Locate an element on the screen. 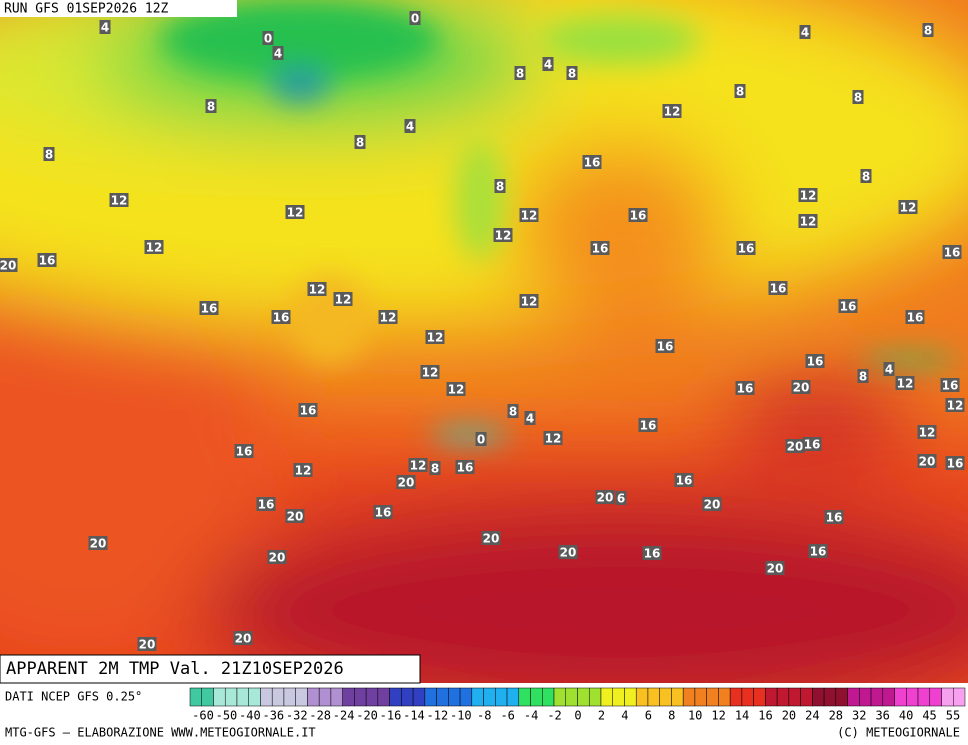 The width and height of the screenshot is (968, 745). scale-label: 8 is located at coordinates (671, 716).